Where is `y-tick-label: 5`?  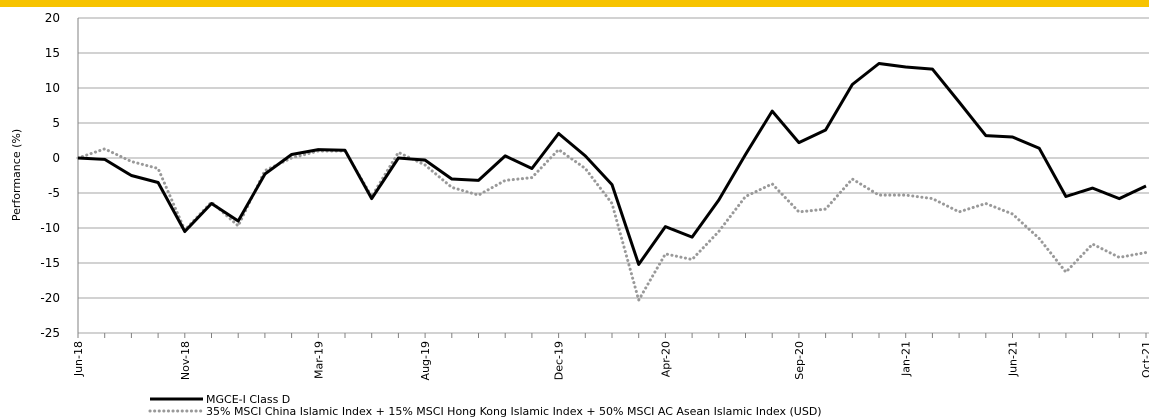
y-tick-label: 5 is located at coordinates (56, 123).